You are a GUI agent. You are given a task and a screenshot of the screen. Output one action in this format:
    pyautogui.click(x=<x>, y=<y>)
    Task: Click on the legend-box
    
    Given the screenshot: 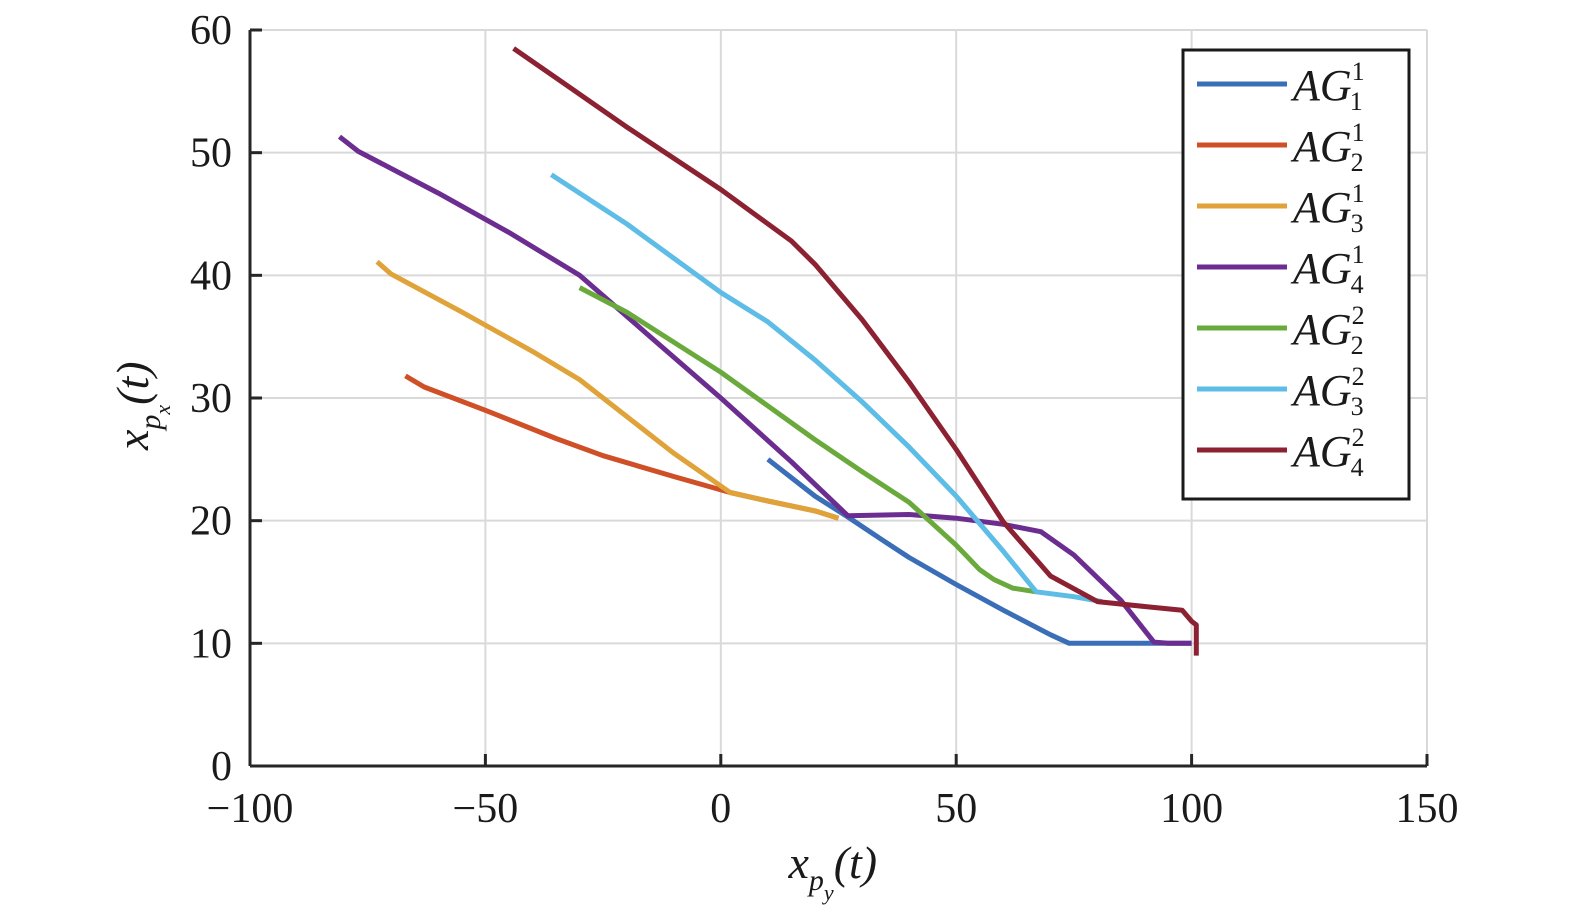 What is the action you would take?
    pyautogui.click(x=1296, y=274)
    